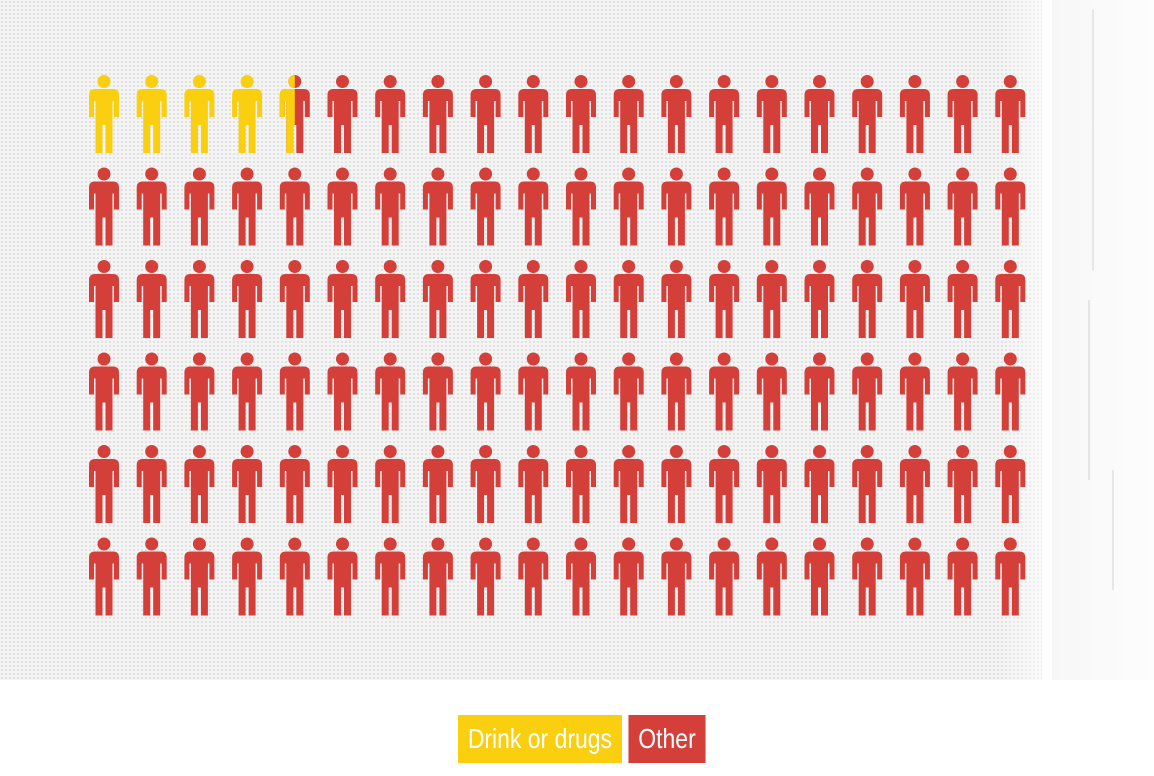 This screenshot has height=776, width=1154. I want to click on legend-item-other: Other, so click(667, 739).